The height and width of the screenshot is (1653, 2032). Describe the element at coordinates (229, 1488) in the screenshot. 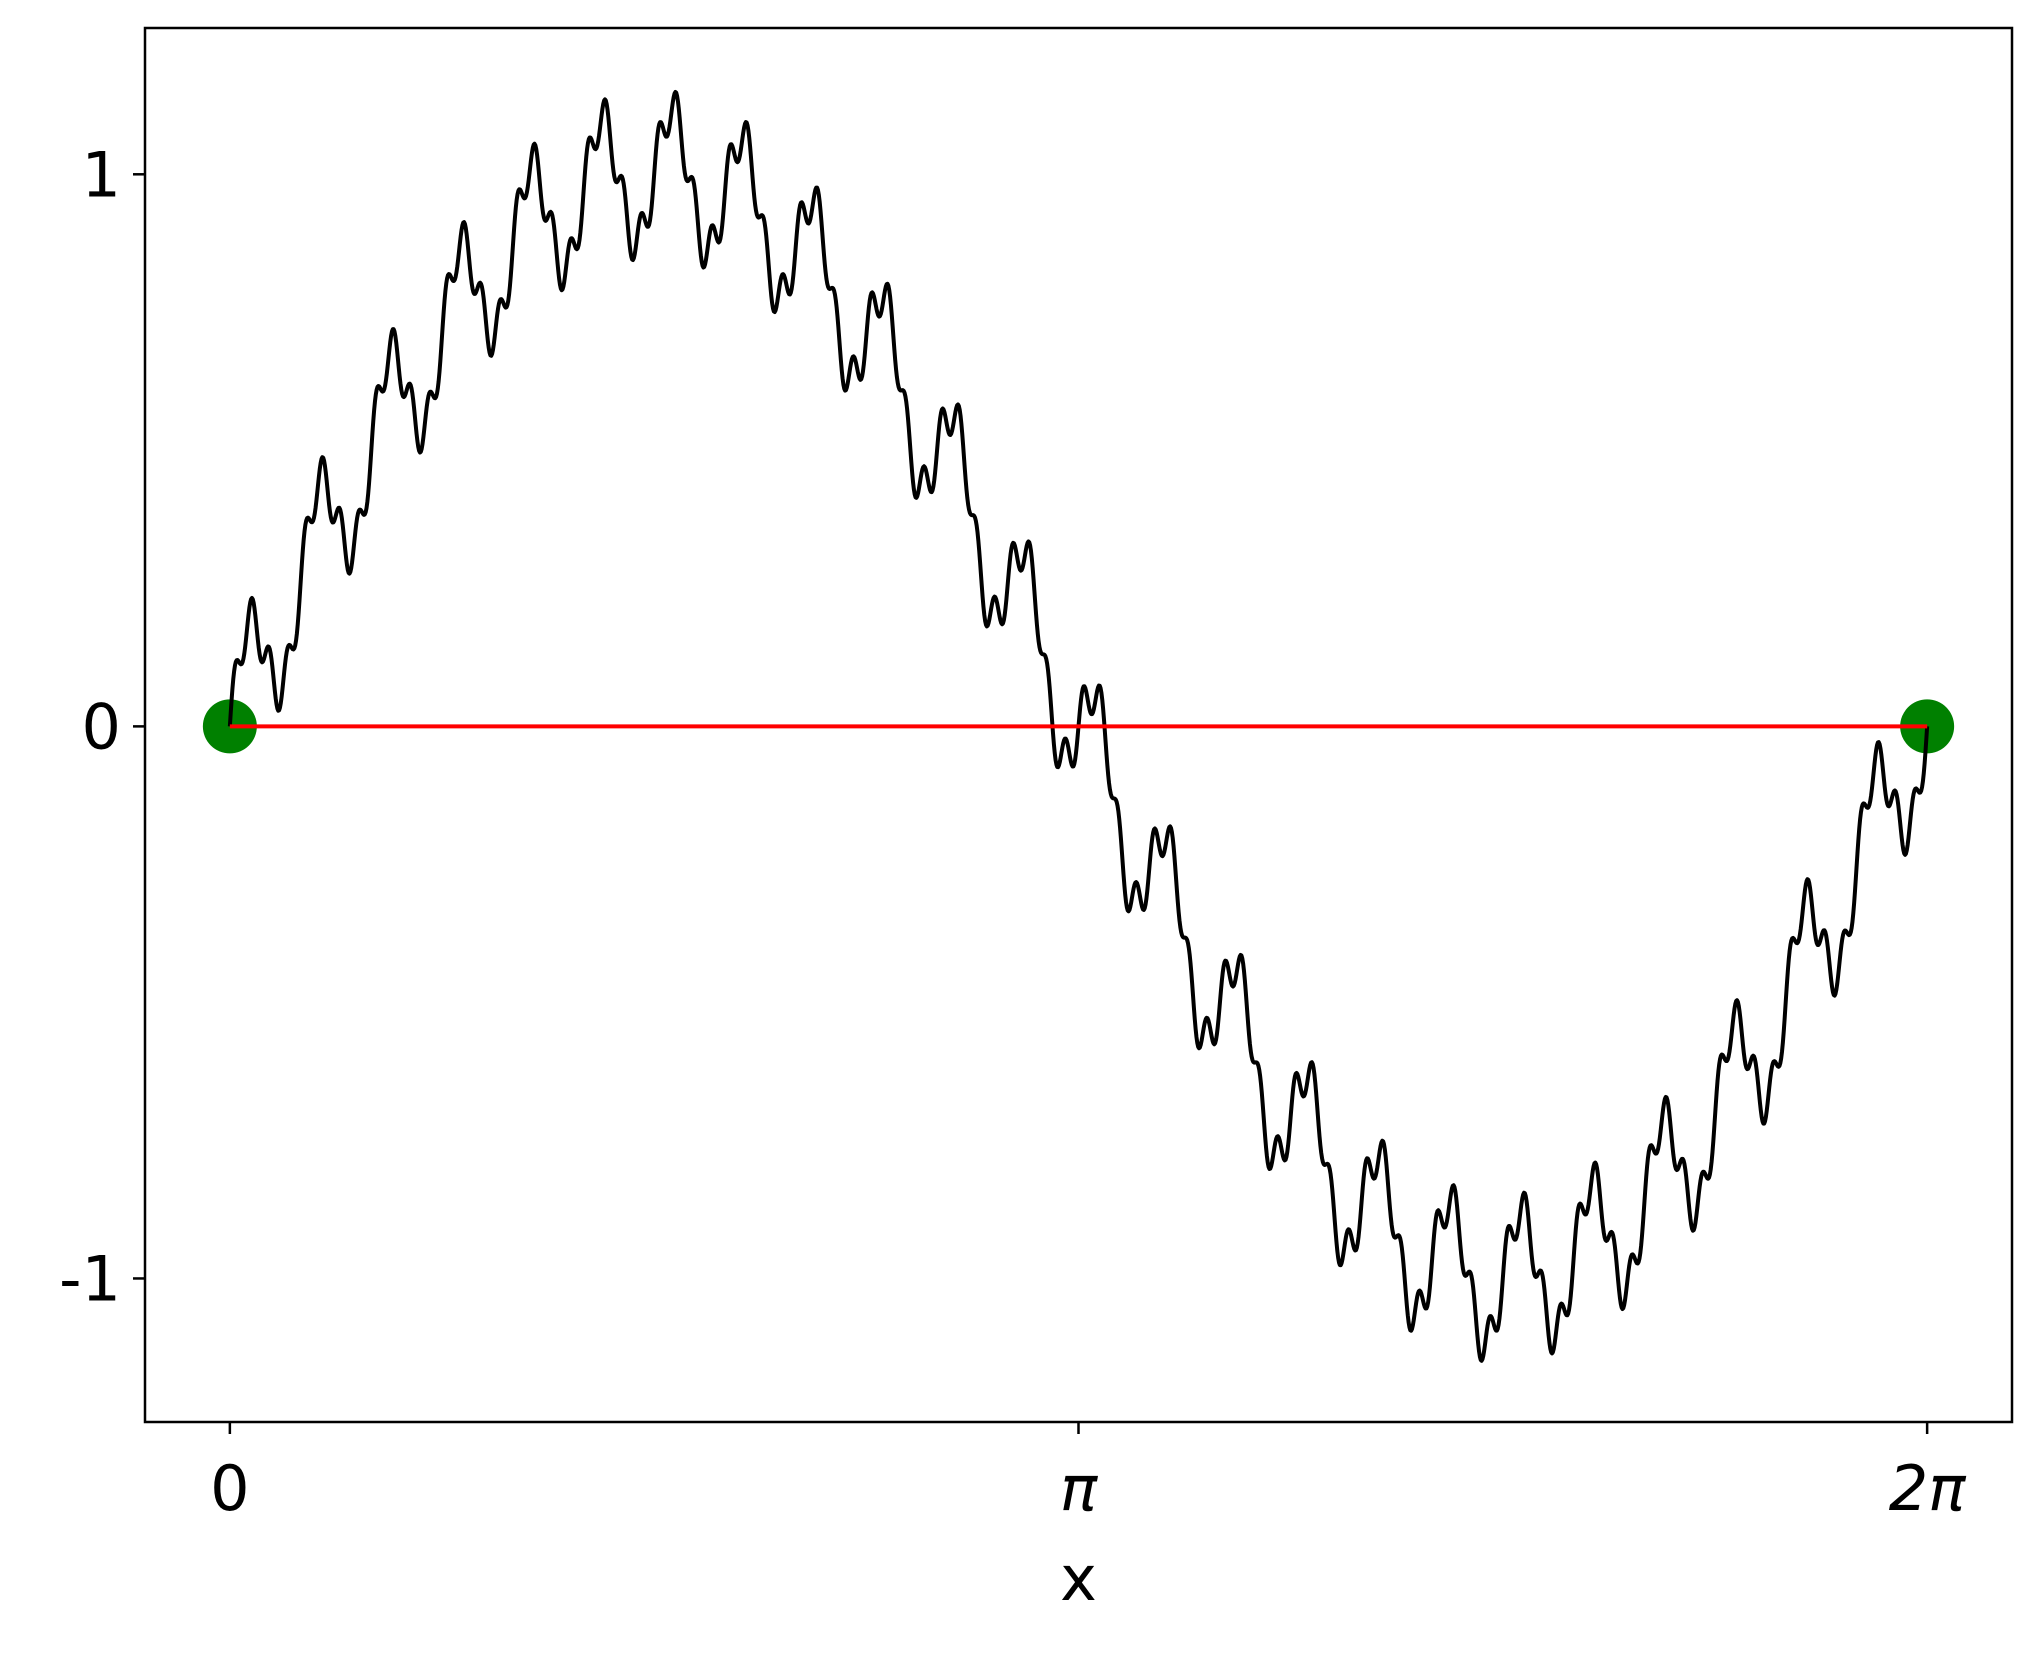

I see `x-tick-label: 0` at that location.